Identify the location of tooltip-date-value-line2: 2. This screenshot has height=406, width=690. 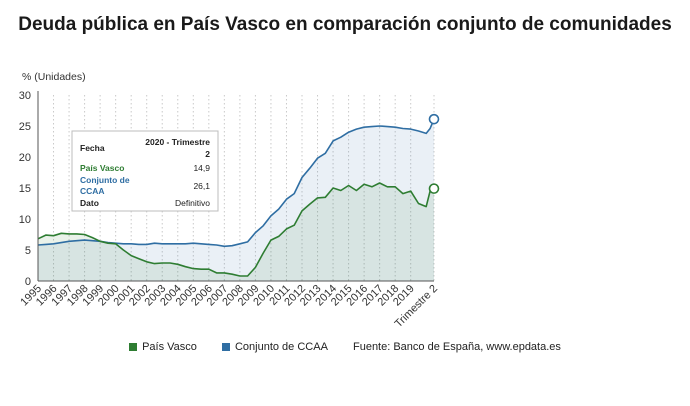
(207, 154).